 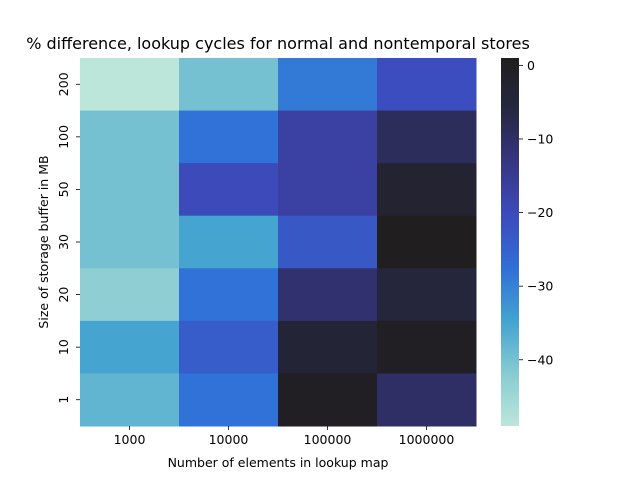 What do you see at coordinates (540, 359) in the screenshot?
I see `colorbar-tick-label: −40` at bounding box center [540, 359].